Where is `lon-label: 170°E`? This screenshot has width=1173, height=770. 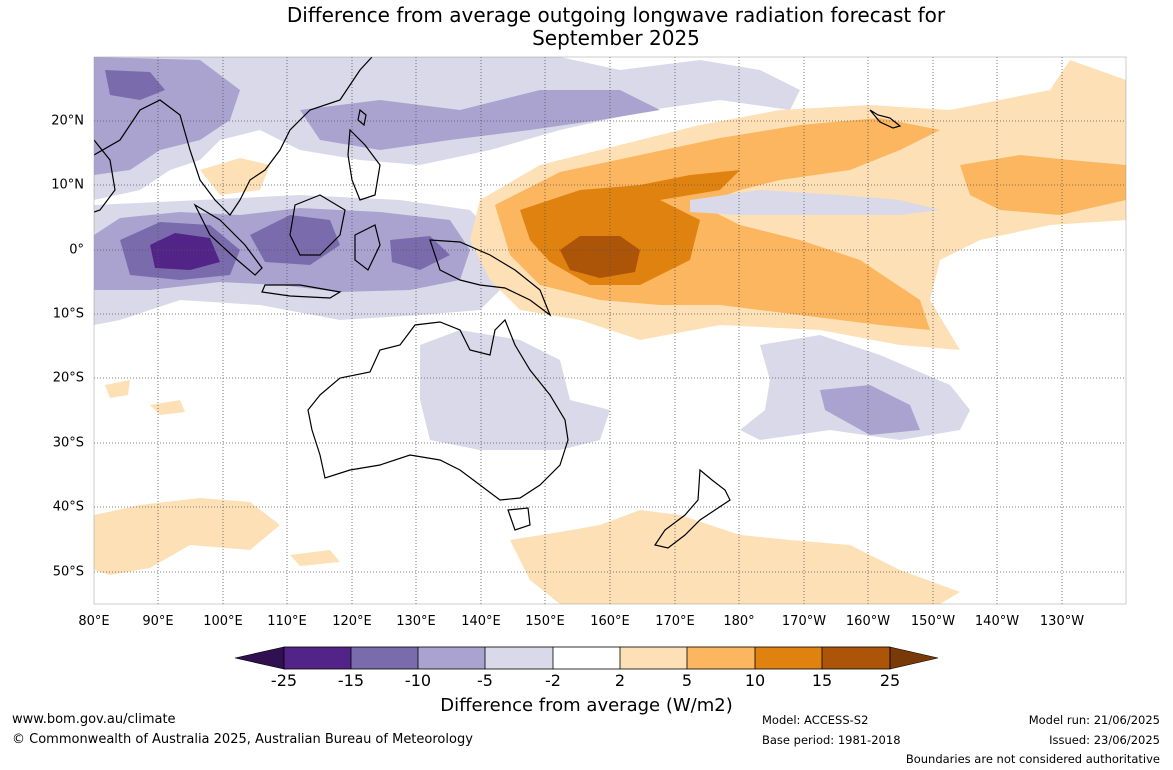 lon-label: 170°E is located at coordinates (675, 621).